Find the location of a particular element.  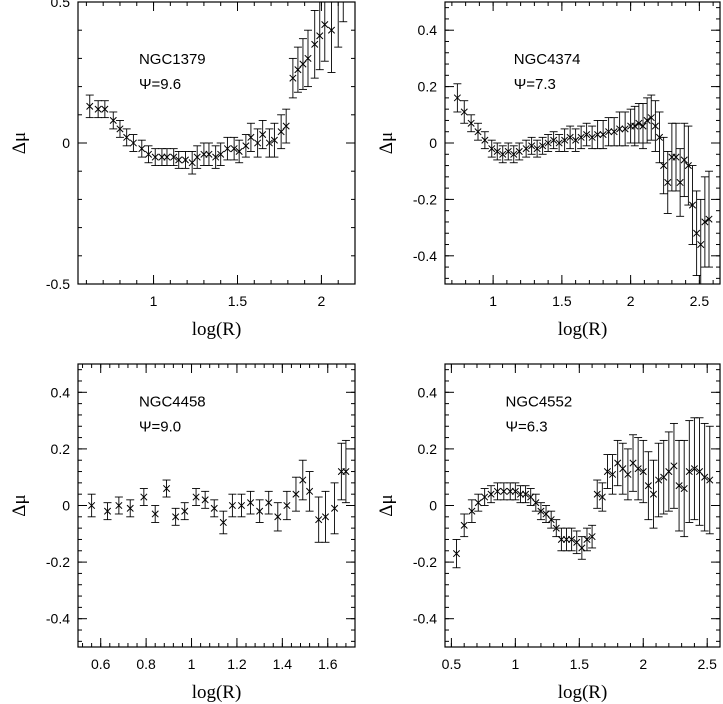

y-tick-label: -0.2 is located at coordinates (425, 199).